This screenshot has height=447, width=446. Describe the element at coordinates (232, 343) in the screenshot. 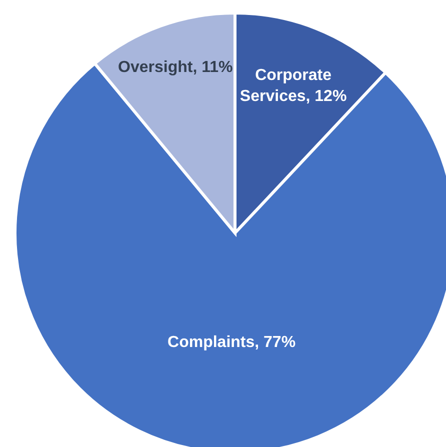

I see `slice-label: Complaints, 77%` at that location.